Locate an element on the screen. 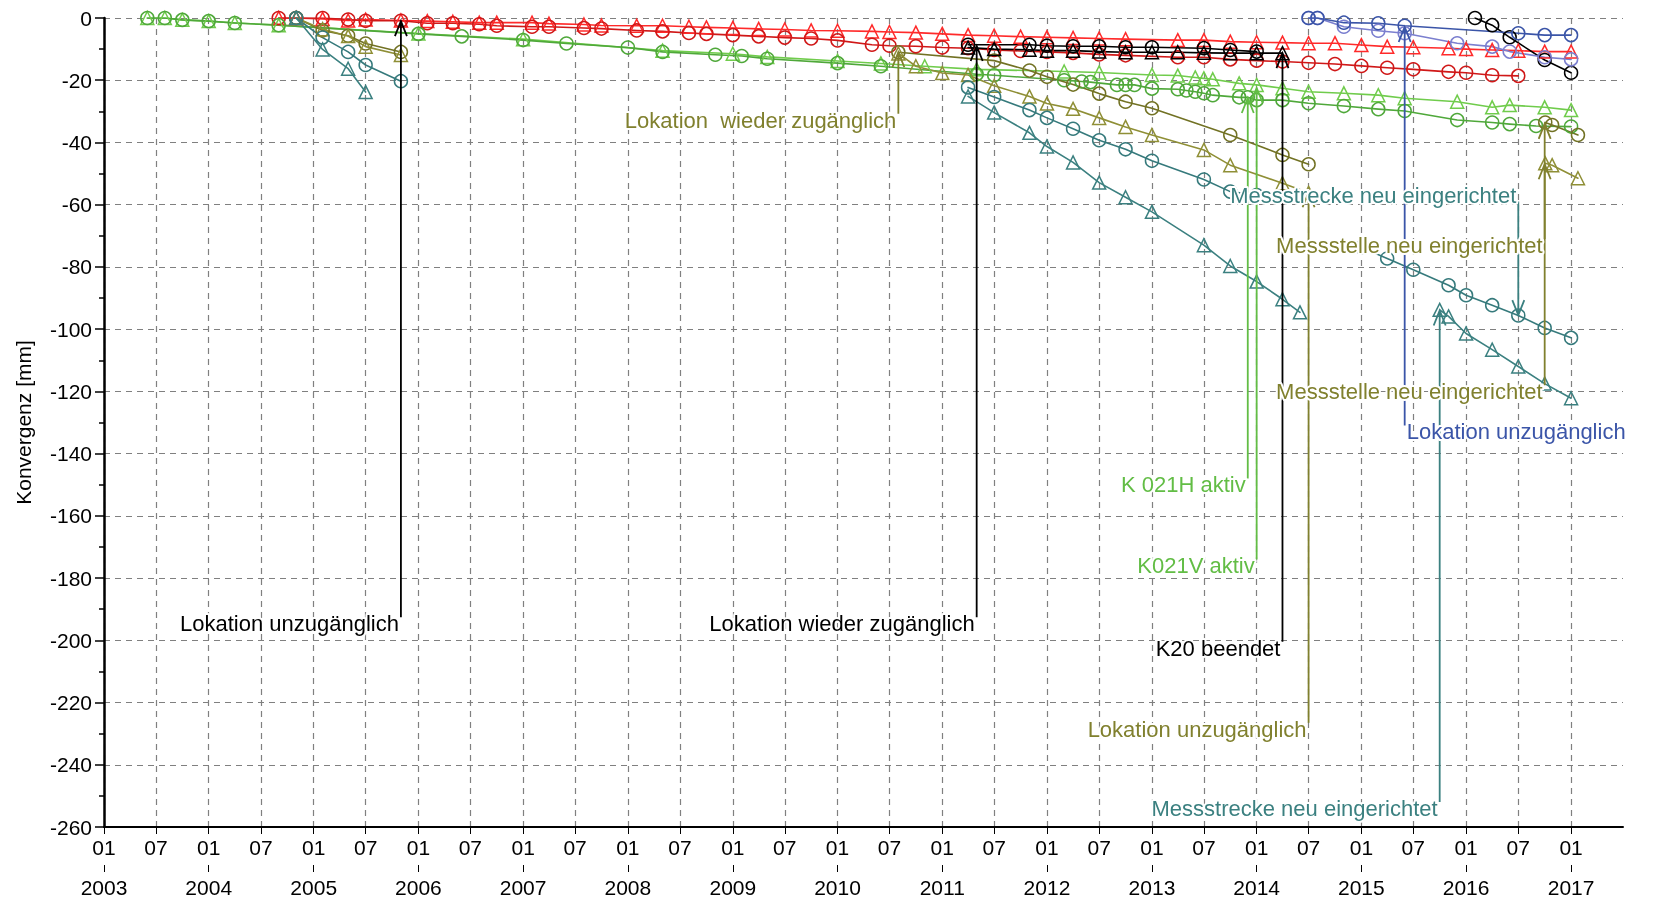  x2-tick-label: 2009 is located at coordinates (733, 887).